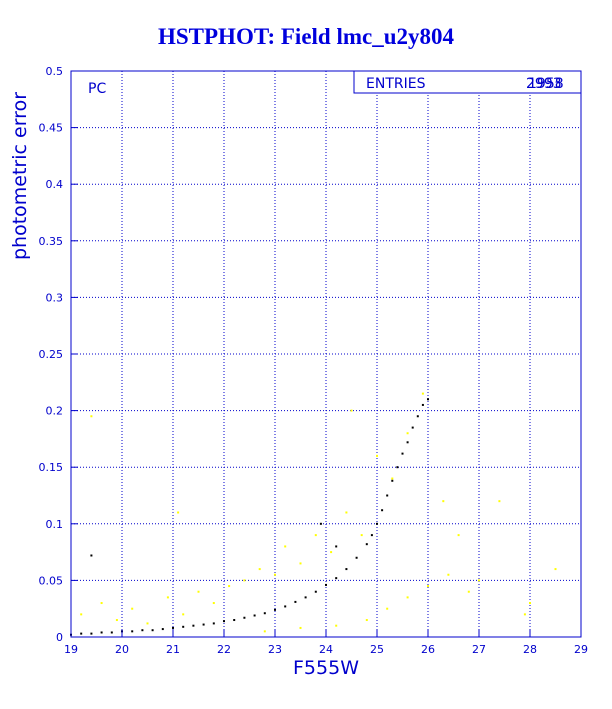 The image size is (612, 709). Describe the element at coordinates (530, 649) in the screenshot. I see `x-tick-label: 28` at that location.